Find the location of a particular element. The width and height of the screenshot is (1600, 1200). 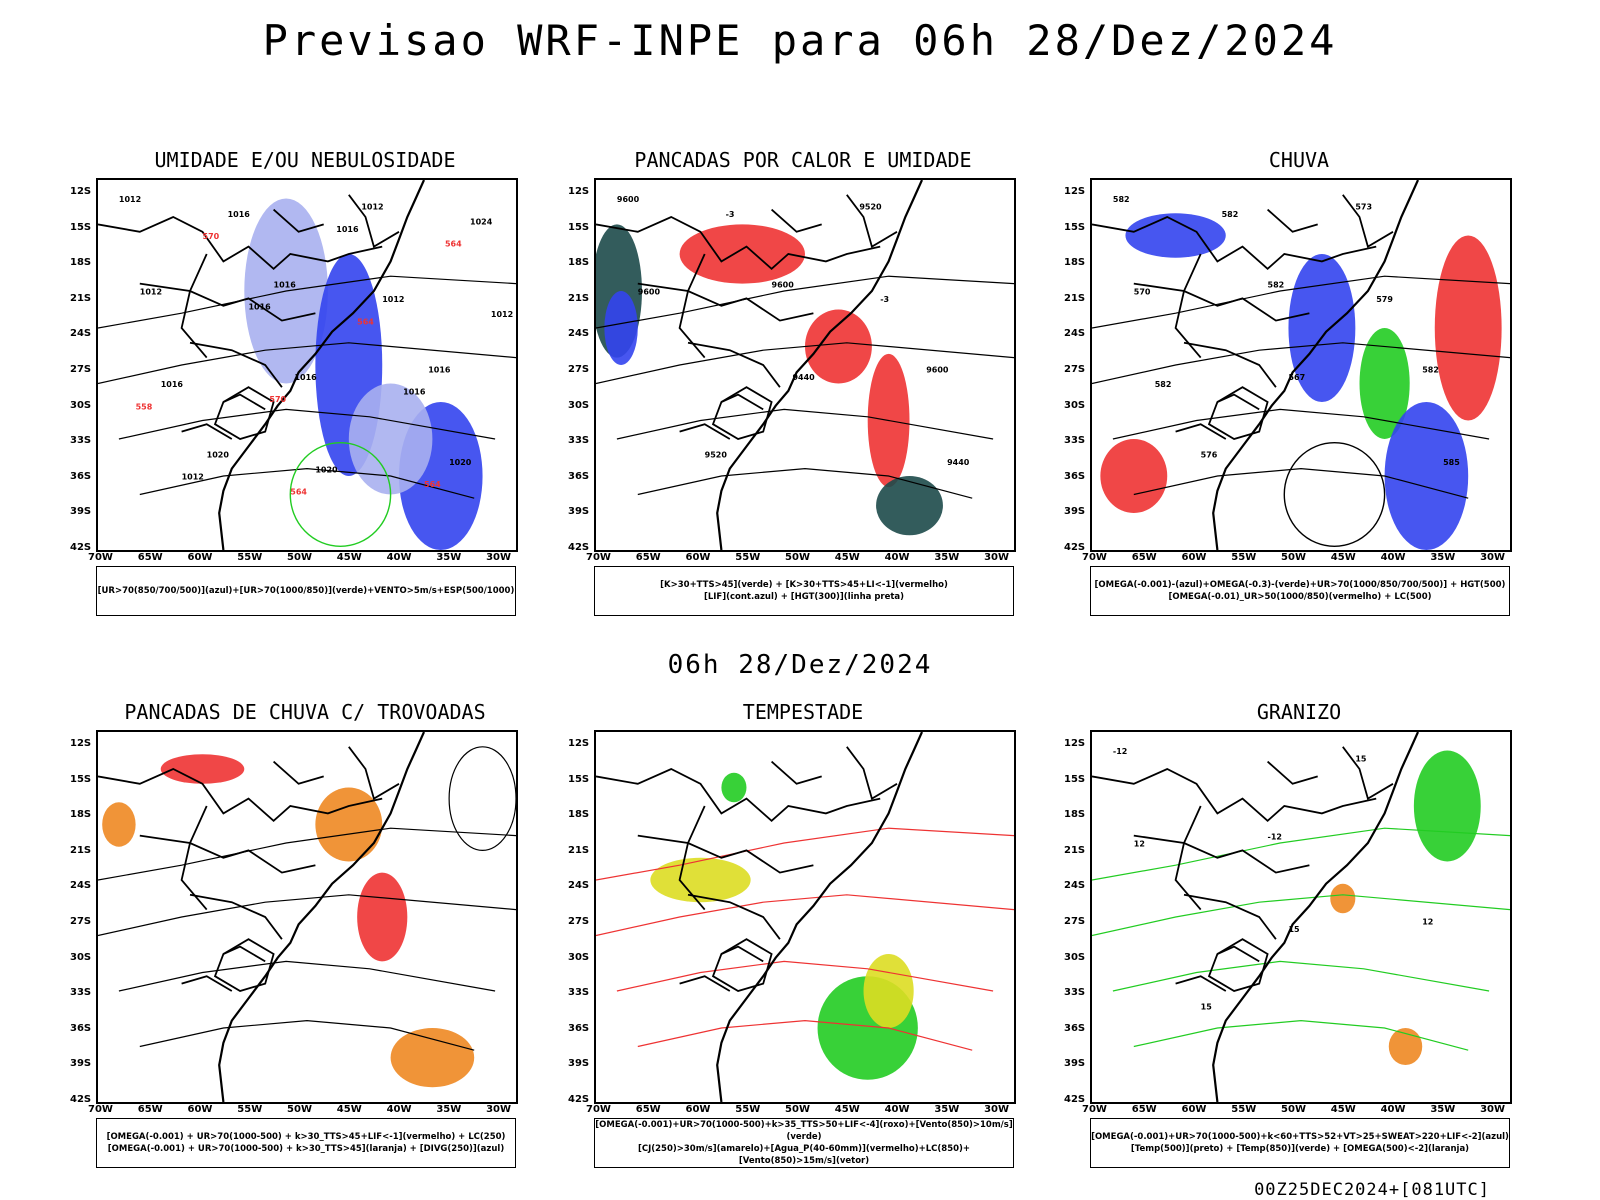

map-canvas is located at coordinates (307, 917).